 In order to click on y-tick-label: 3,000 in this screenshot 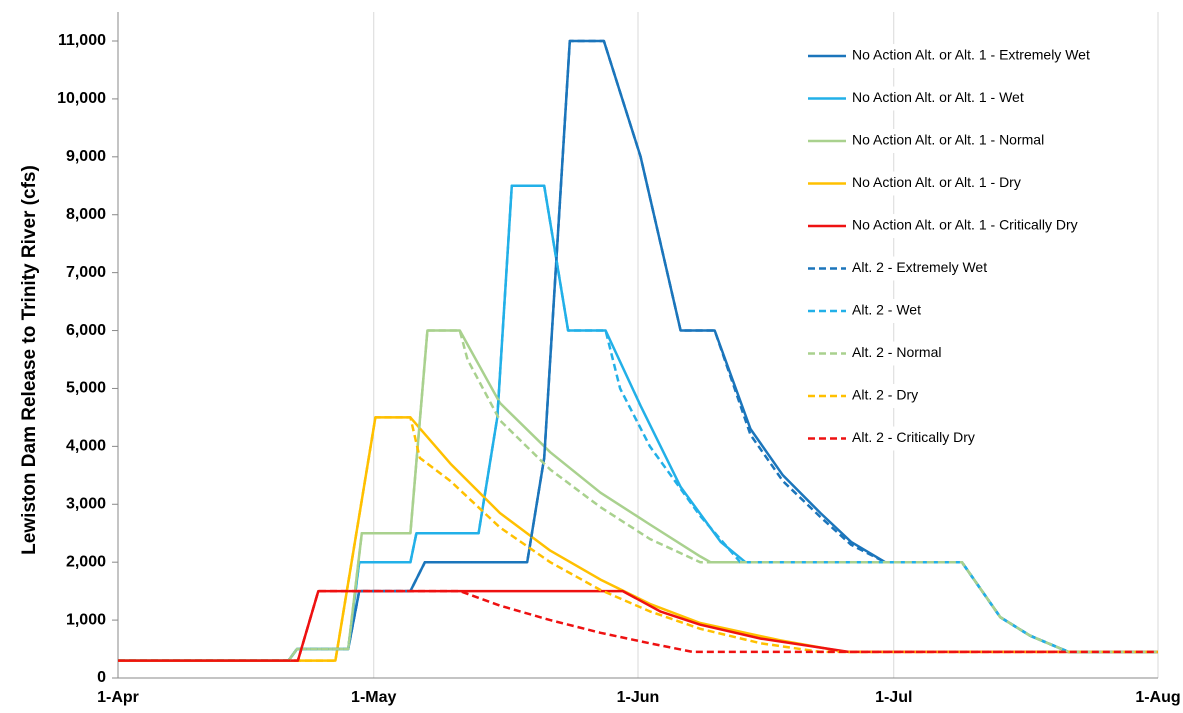, I will do `click(86, 503)`.